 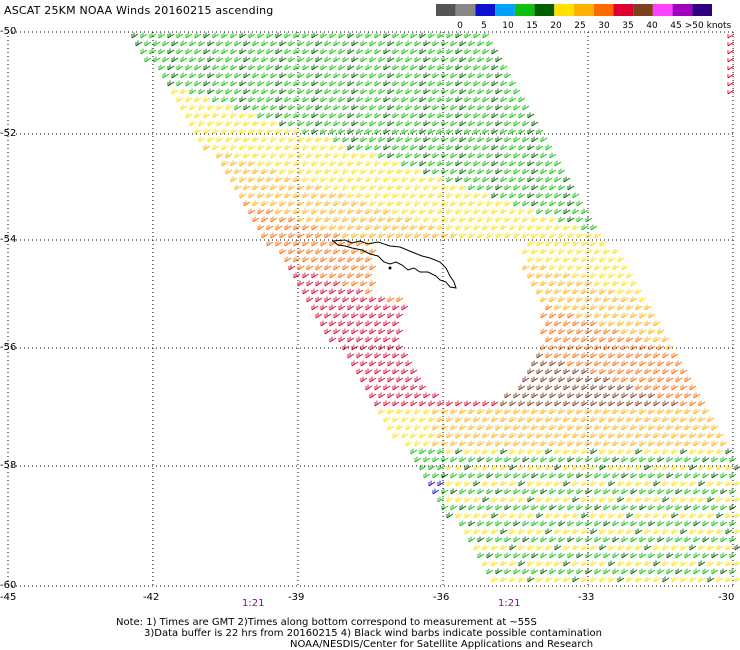 I want to click on legend-label: 40, so click(x=652, y=26).